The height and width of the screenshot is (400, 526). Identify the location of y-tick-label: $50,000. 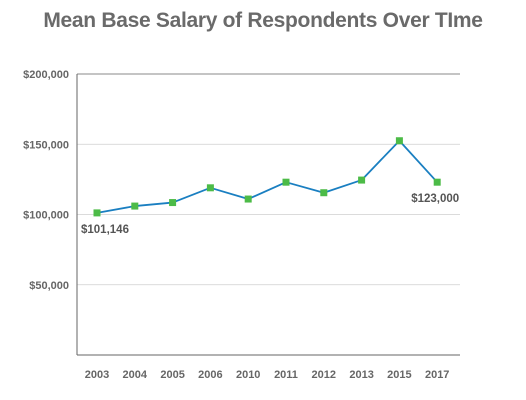
(49, 286).